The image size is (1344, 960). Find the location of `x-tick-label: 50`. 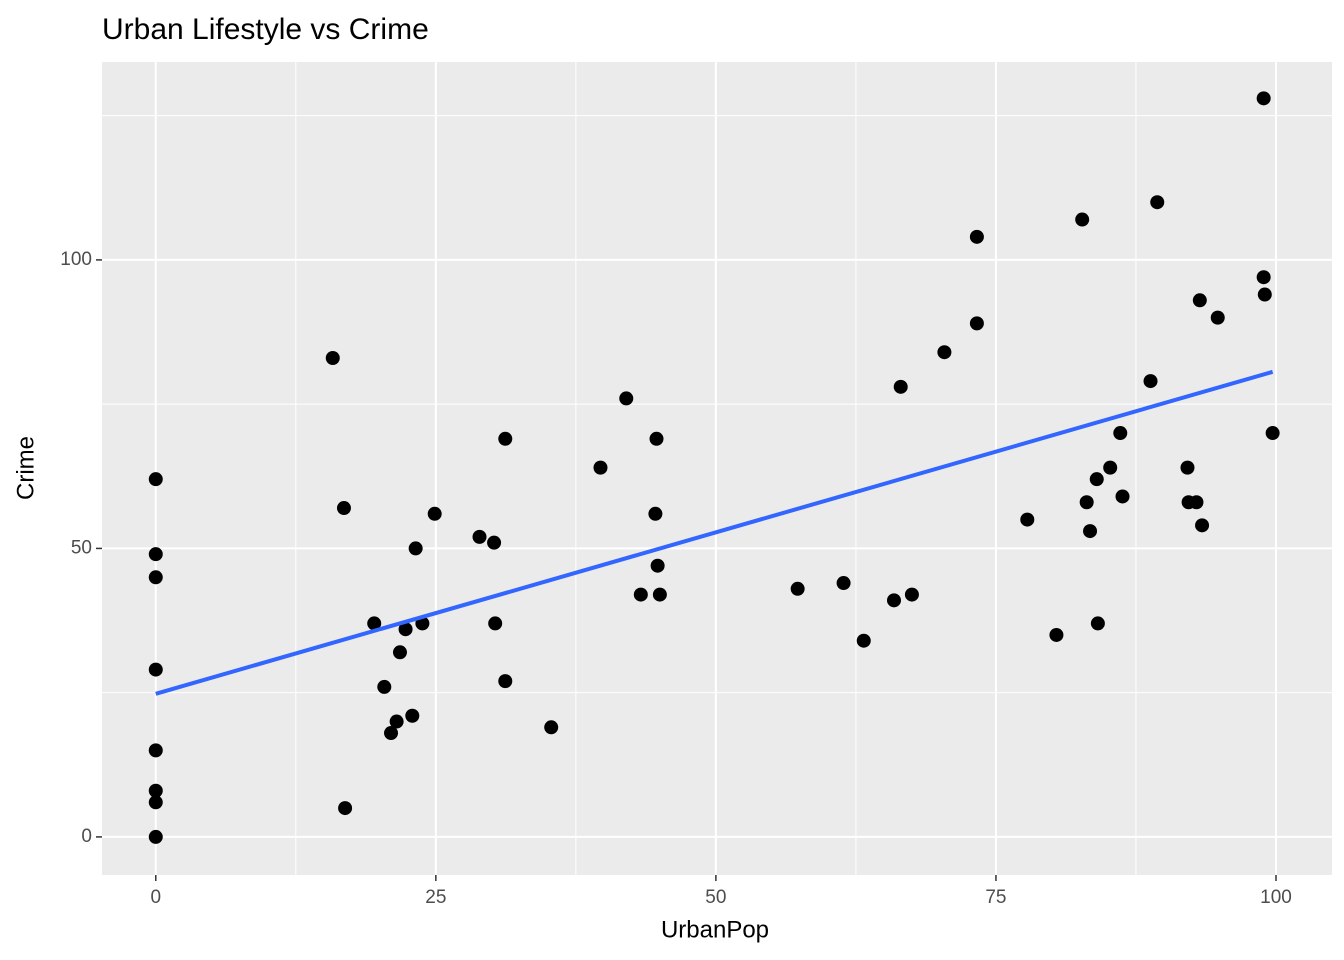

x-tick-label: 50 is located at coordinates (715, 897).